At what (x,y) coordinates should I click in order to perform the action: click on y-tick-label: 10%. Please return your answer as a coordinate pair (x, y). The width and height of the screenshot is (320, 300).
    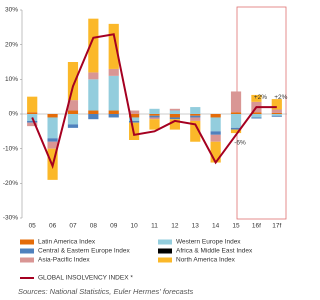
    Looking at the image, I should click on (11, 79).